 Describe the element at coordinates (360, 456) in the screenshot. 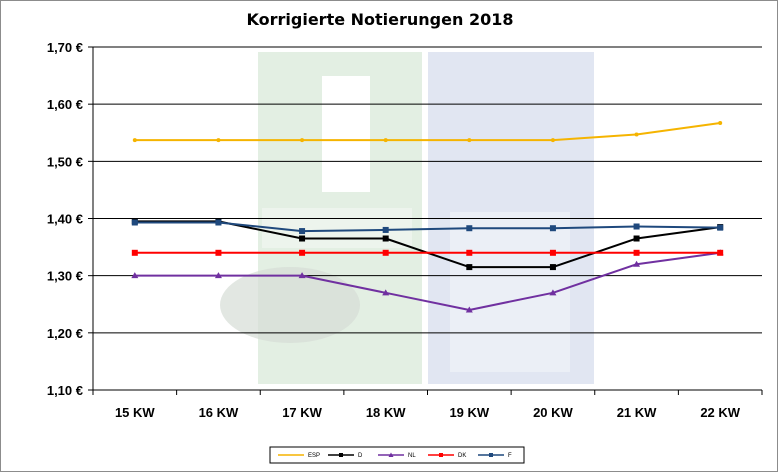

I see `legend-label: D` at that location.